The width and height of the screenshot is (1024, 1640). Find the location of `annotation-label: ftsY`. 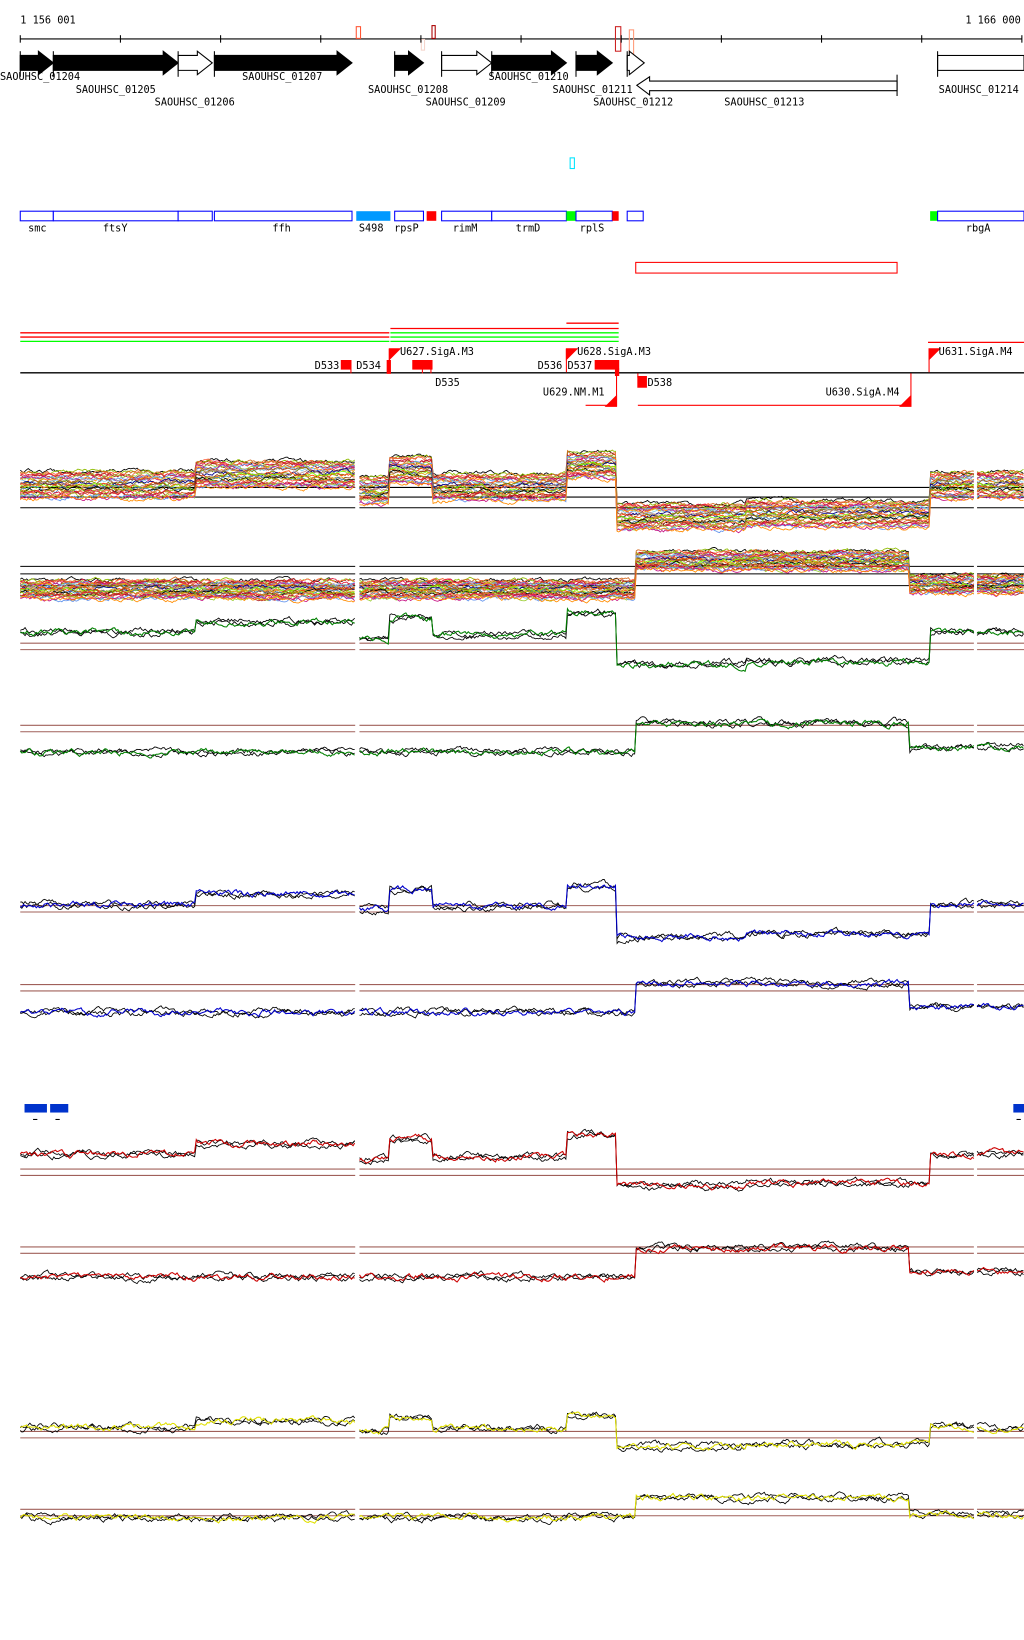

annotation-label: ftsY is located at coordinates (115, 228).